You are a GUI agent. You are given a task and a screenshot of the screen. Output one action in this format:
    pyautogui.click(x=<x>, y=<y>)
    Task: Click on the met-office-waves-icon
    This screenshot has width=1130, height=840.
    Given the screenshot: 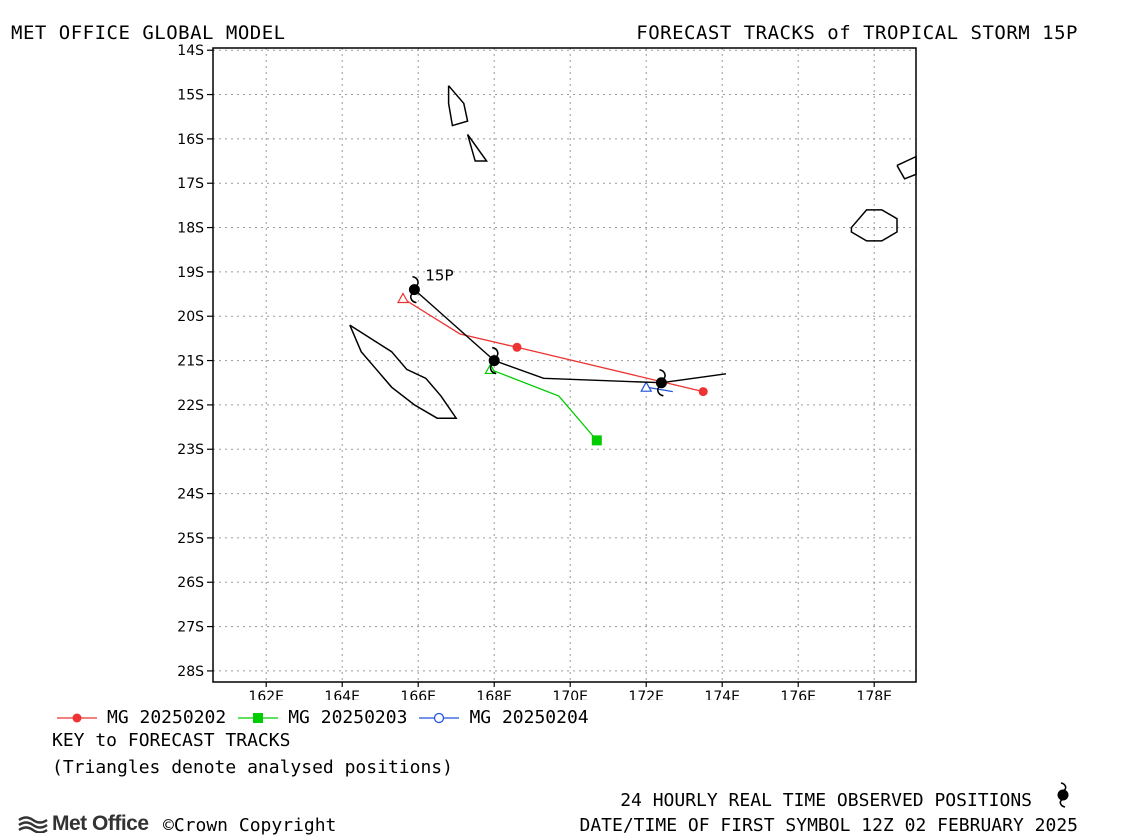 What is the action you would take?
    pyautogui.click(x=33, y=824)
    